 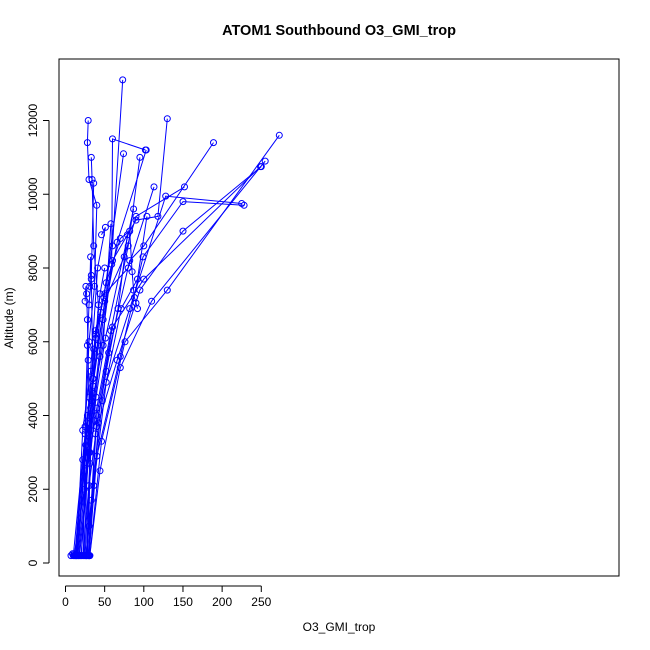 I want to click on y-tick-label: 2000, so click(x=33, y=489).